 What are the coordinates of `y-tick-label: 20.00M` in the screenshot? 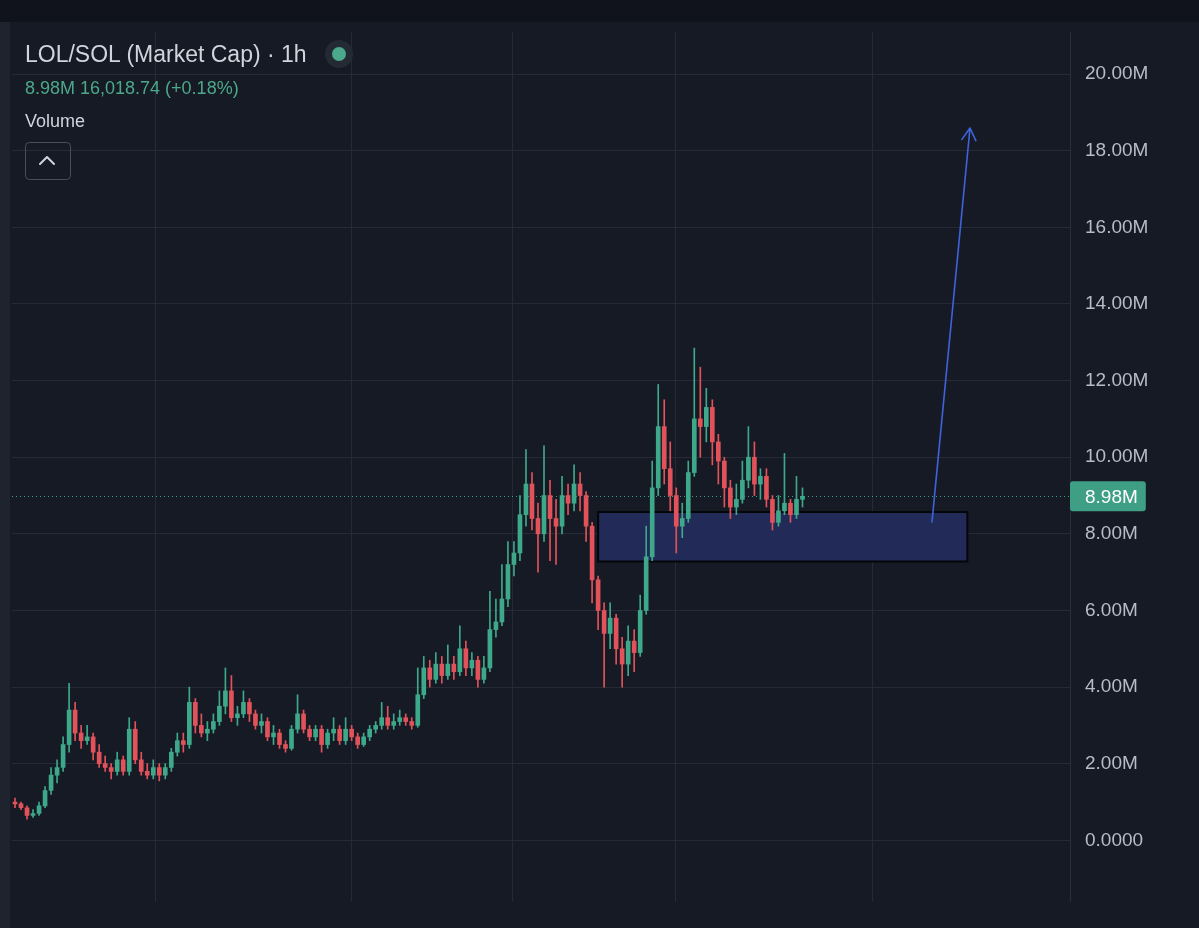 It's located at (1117, 73).